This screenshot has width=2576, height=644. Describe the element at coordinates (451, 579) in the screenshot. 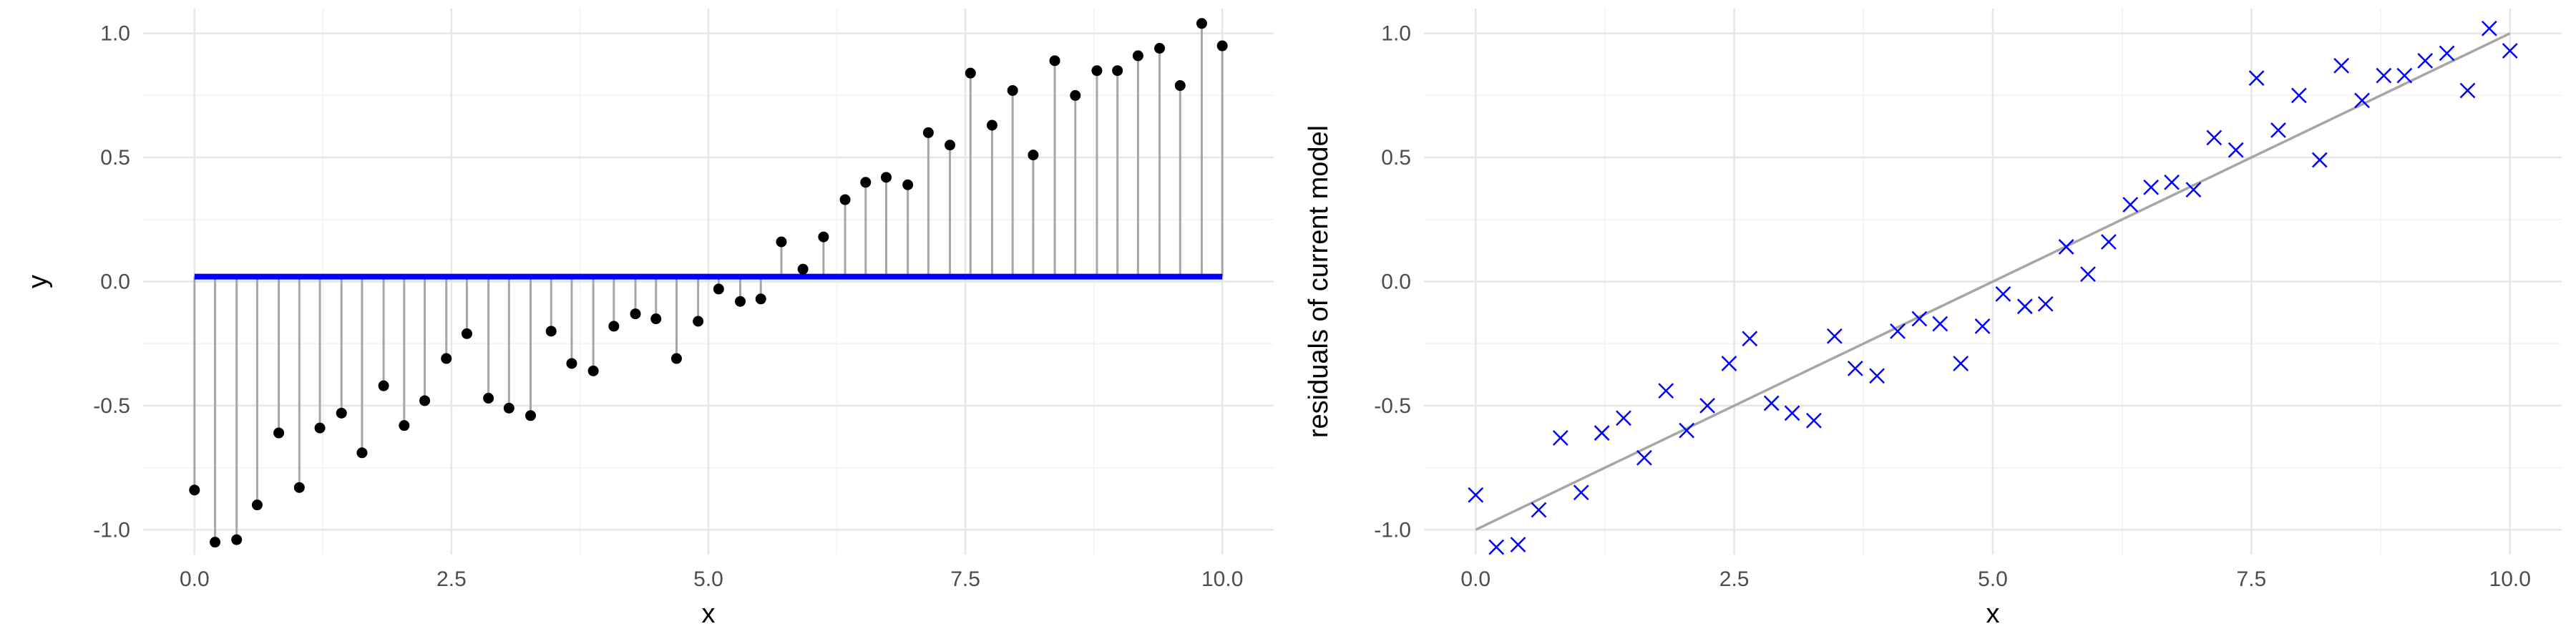

I see `x-tick-label: 2.5` at that location.